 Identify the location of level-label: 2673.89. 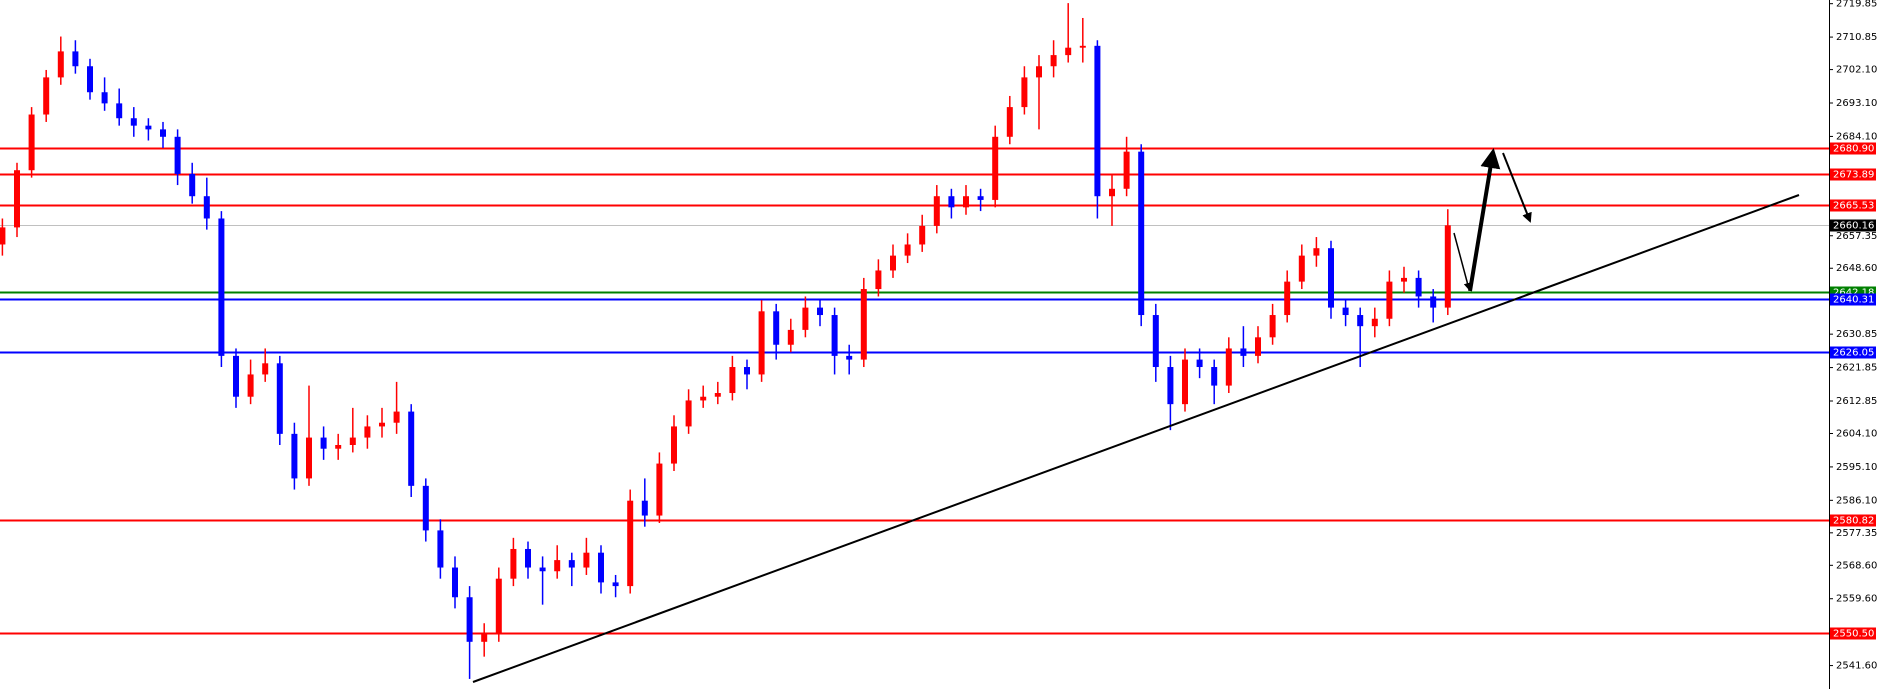
(1853, 175).